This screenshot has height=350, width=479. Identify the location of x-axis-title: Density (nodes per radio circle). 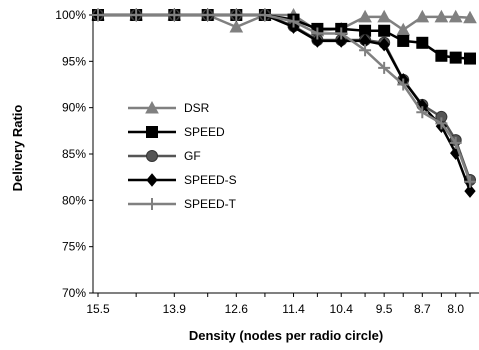
(286, 335).